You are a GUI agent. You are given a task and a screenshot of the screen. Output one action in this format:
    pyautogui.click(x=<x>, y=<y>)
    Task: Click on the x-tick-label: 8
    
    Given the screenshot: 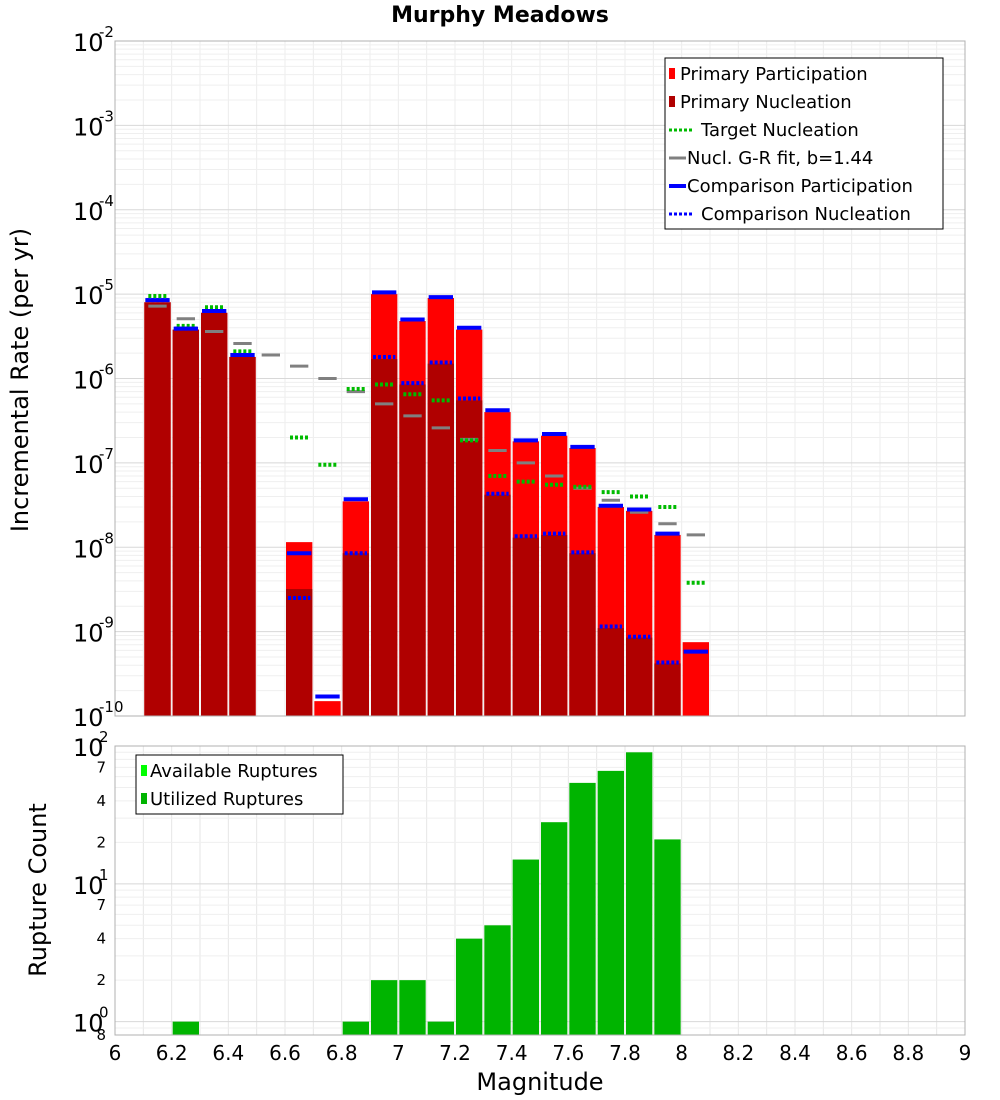 What is the action you would take?
    pyautogui.click(x=681, y=1053)
    